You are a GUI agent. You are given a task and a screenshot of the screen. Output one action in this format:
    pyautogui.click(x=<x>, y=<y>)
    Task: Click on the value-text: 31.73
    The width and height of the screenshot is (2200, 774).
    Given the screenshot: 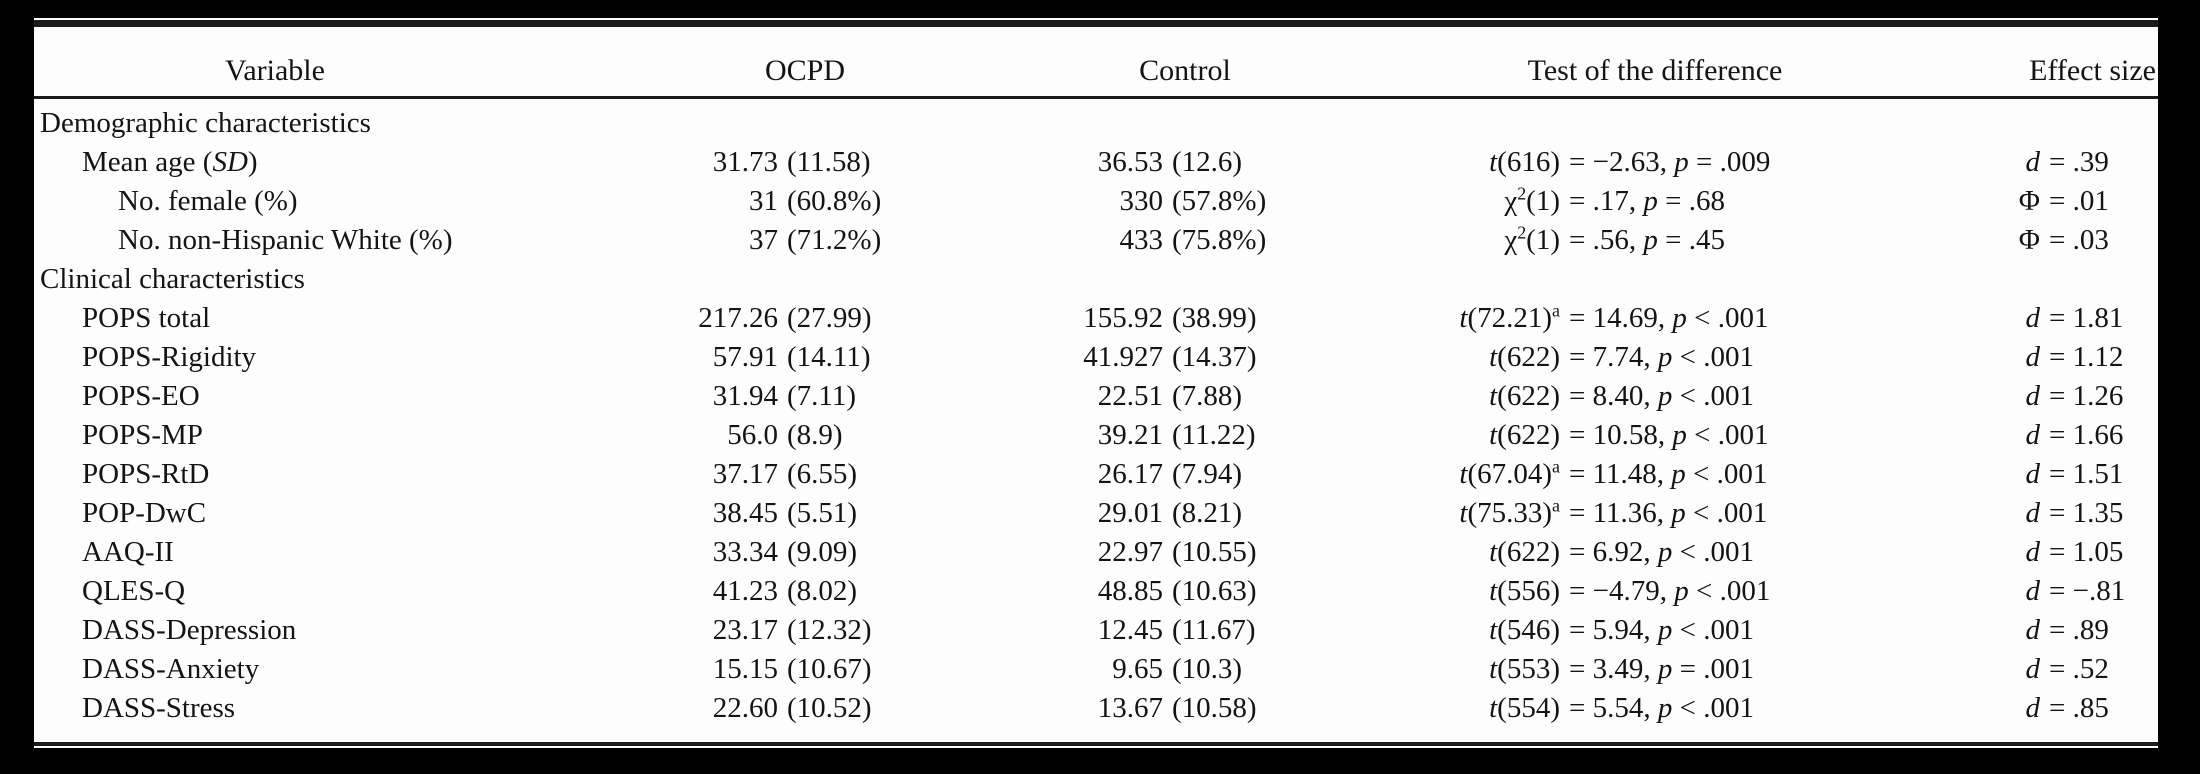 What is the action you would take?
    pyautogui.click(x=745, y=162)
    